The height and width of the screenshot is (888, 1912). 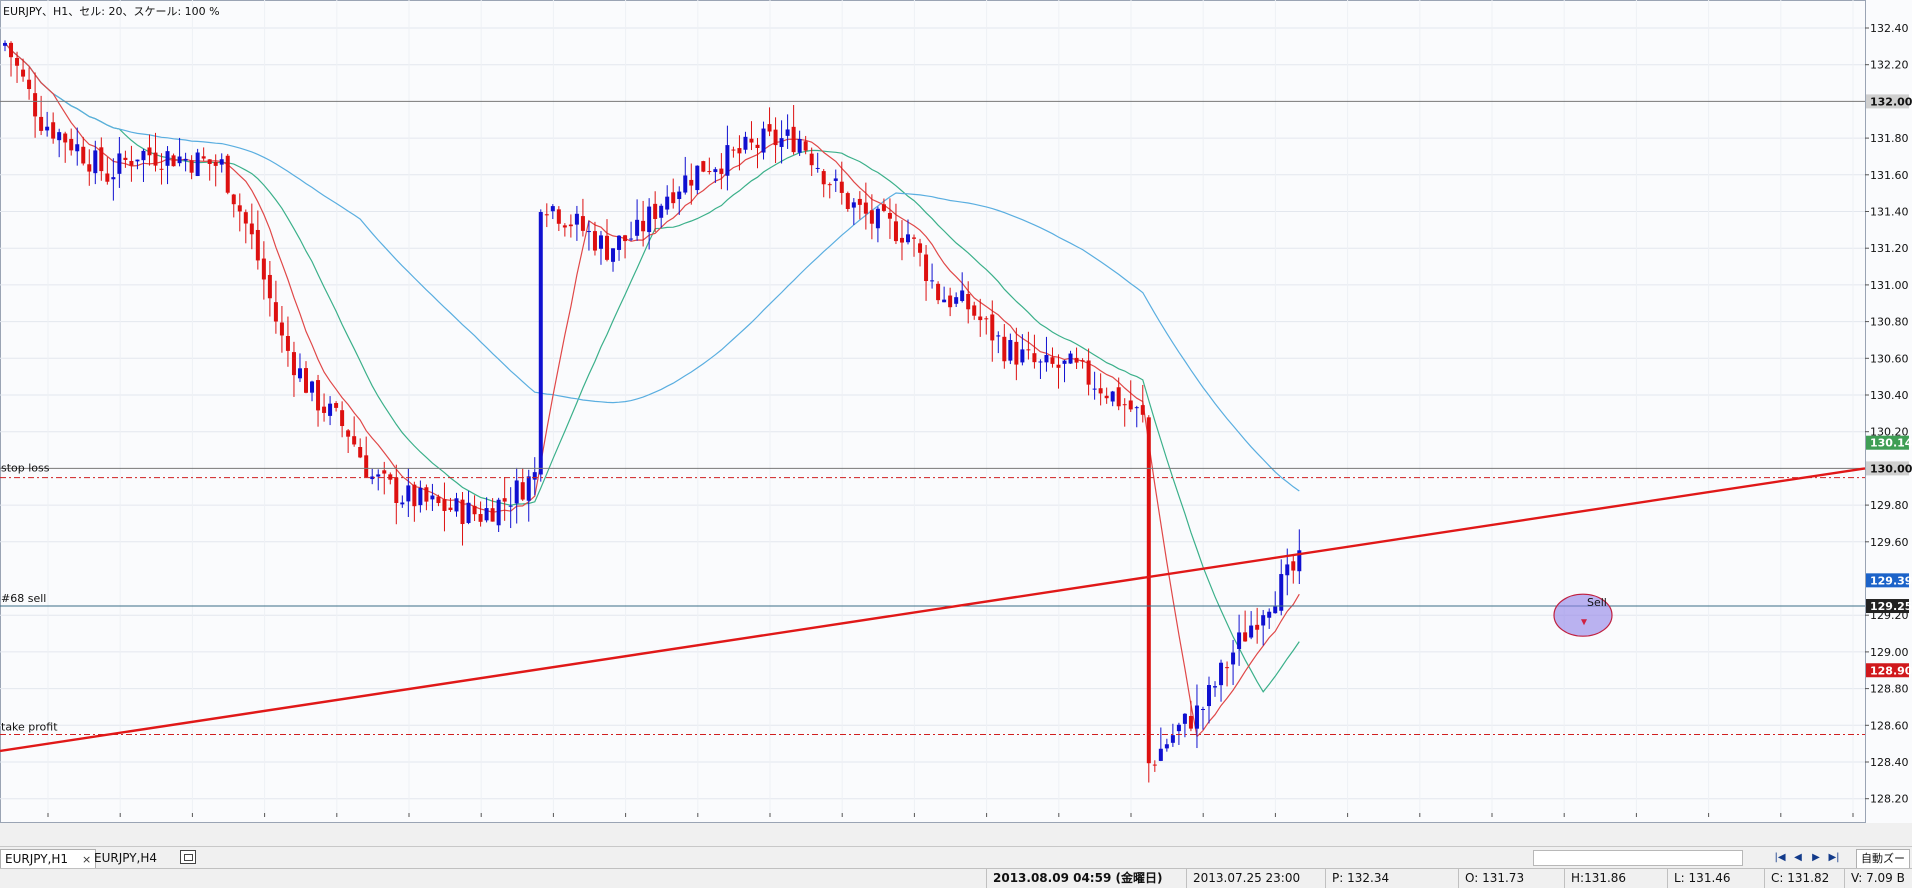 What do you see at coordinates (23, 598) in the screenshot?
I see `sell-order-label: #68 sell` at bounding box center [23, 598].